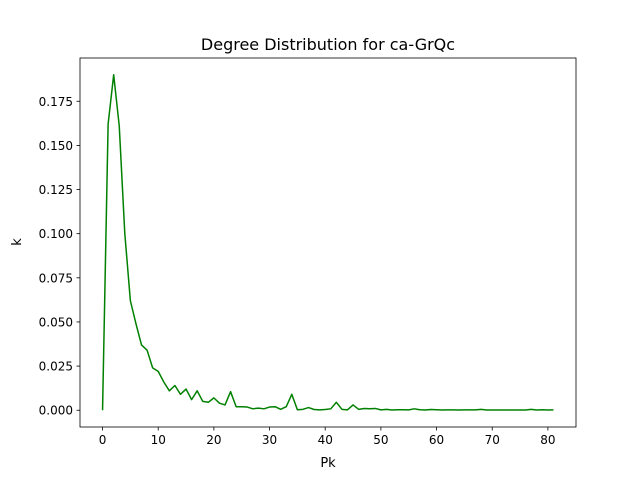 This screenshot has height=480, width=640. Describe the element at coordinates (56, 146) in the screenshot. I see `y-tick-label: 0.150` at that location.